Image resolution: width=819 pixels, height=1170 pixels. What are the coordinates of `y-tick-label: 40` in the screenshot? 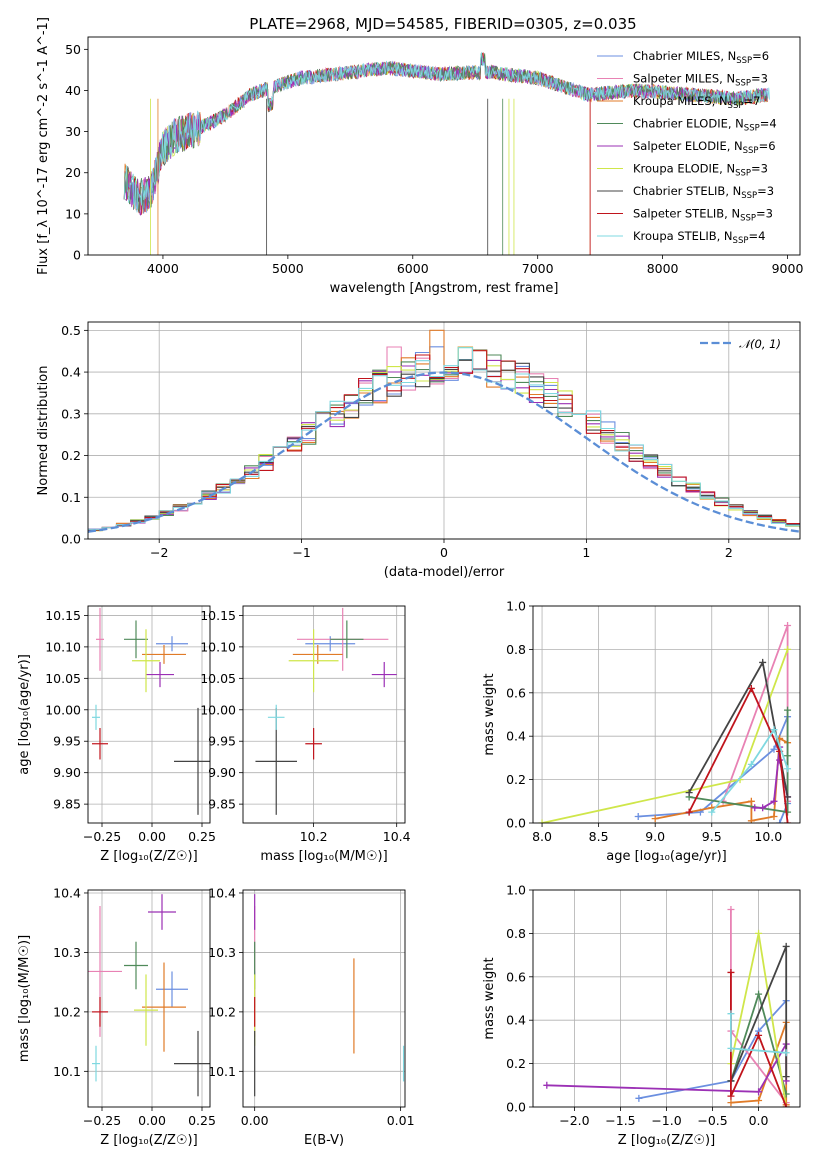 It's located at (73, 90).